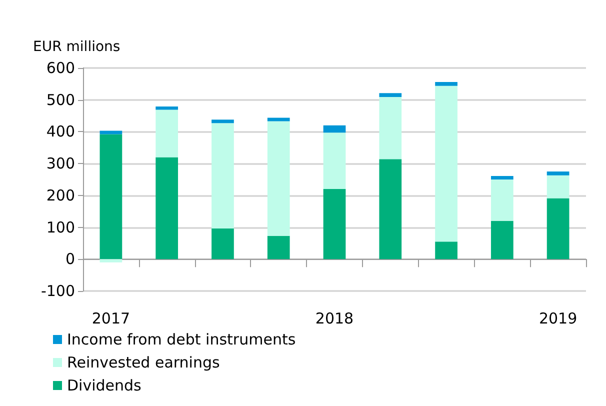 The width and height of the screenshot is (606, 406). What do you see at coordinates (143, 363) in the screenshot?
I see `legend-label: Reinvested earnings` at bounding box center [143, 363].